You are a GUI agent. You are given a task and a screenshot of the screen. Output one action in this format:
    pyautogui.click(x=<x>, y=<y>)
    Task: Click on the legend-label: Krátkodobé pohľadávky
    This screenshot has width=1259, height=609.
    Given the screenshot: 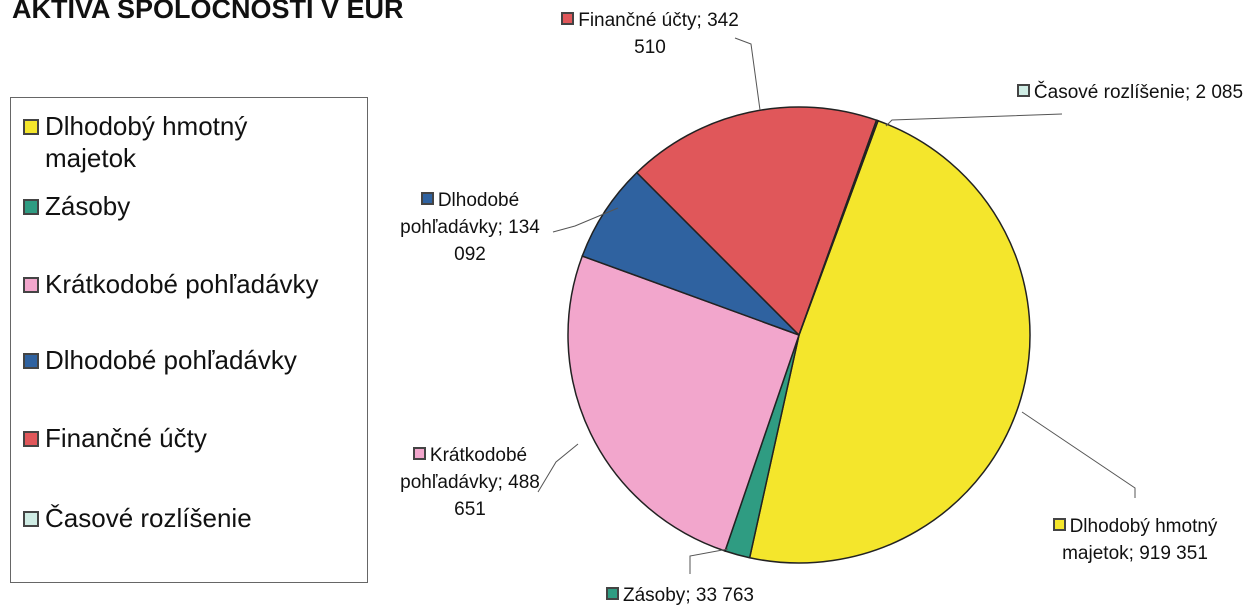 What is the action you would take?
    pyautogui.click(x=182, y=284)
    